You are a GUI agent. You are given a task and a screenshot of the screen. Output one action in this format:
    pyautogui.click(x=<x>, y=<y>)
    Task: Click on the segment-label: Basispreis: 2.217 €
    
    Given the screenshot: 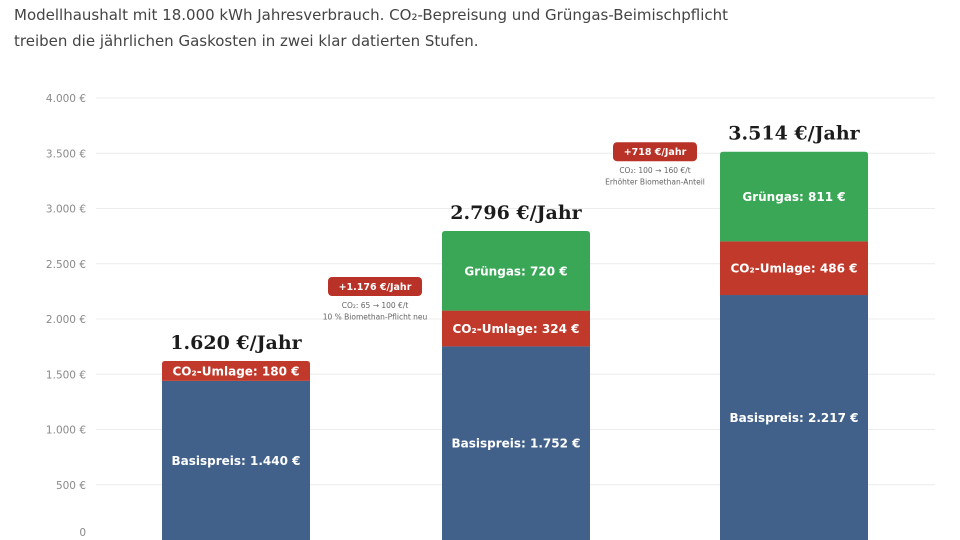 What is the action you would take?
    pyautogui.click(x=793, y=418)
    